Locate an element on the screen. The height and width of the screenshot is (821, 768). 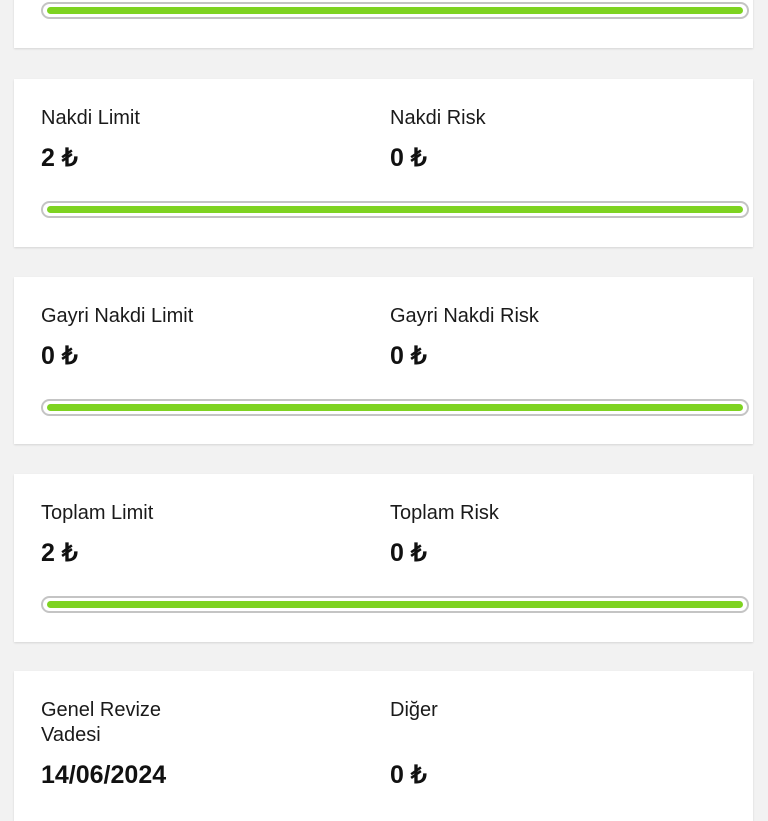
nakdi-limit-value: 2 ₺ is located at coordinates (59, 158).